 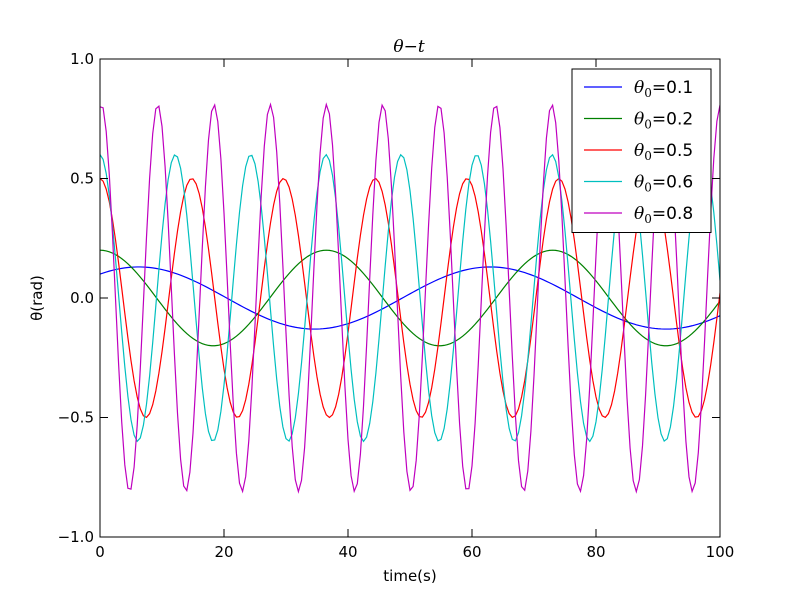 What do you see at coordinates (82, 59) in the screenshot?
I see `y-tick-label: 1.0` at bounding box center [82, 59].